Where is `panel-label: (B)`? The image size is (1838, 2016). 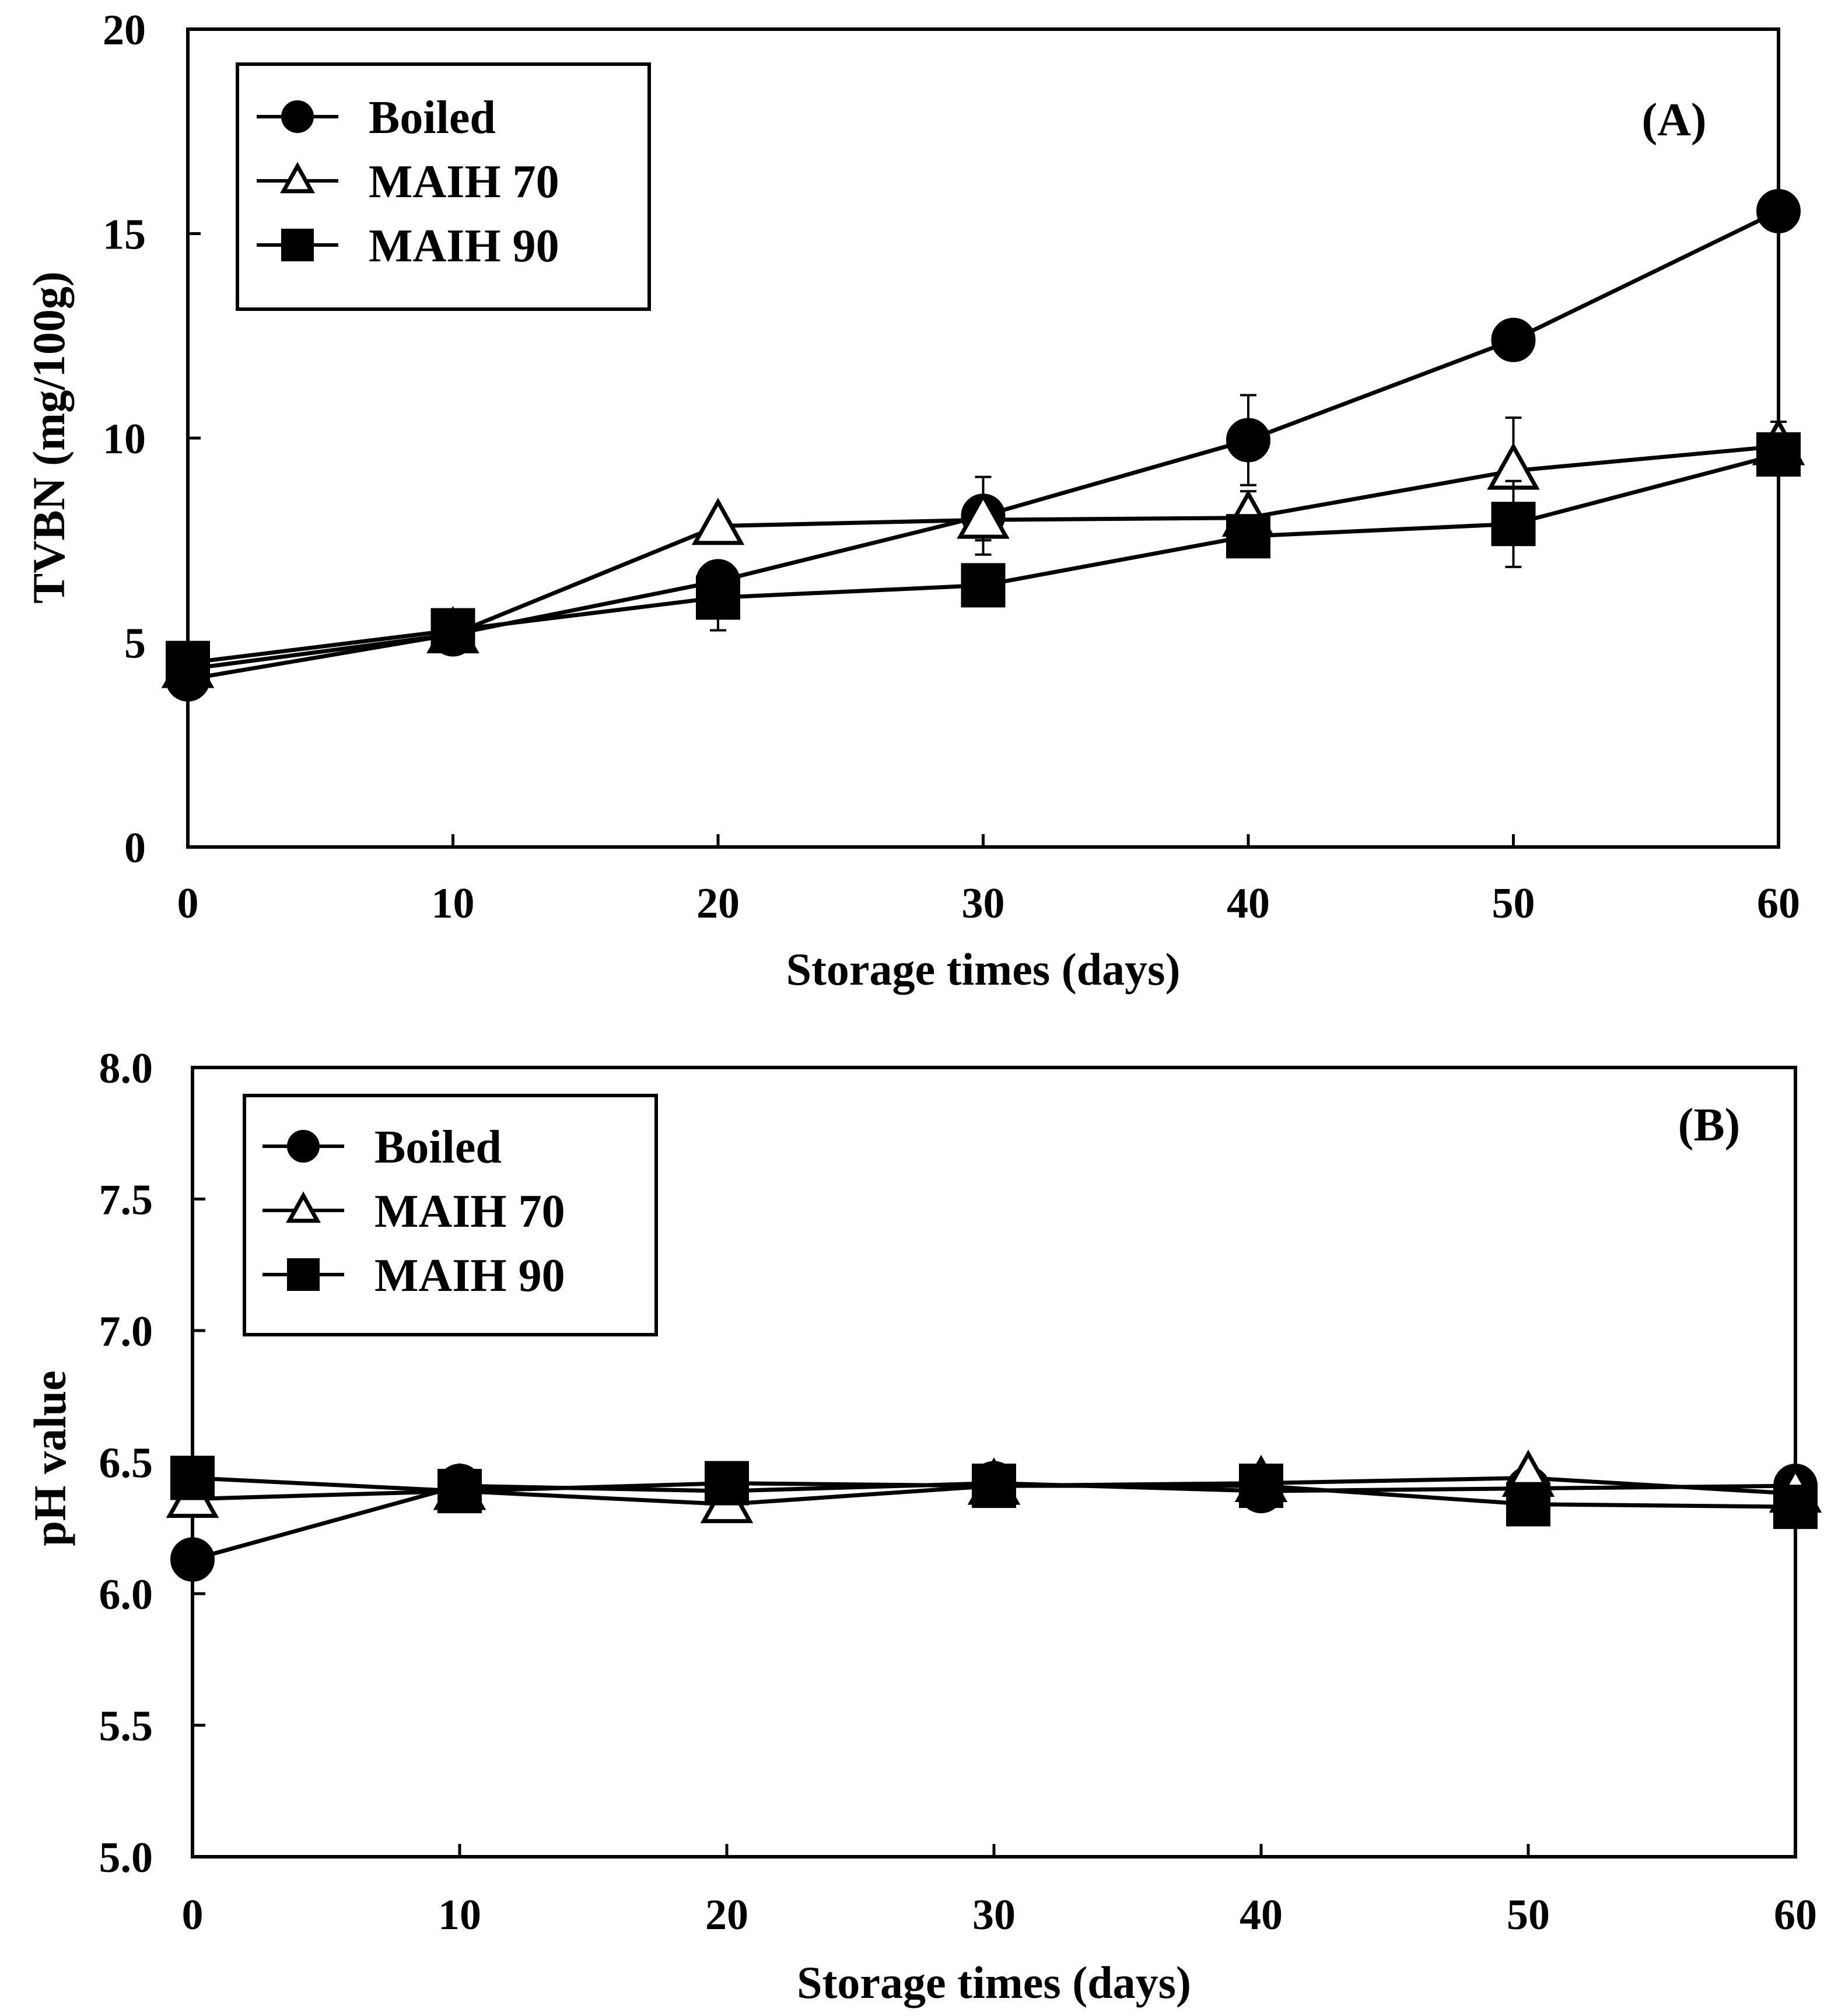
panel-label: (B) is located at coordinates (1709, 1125).